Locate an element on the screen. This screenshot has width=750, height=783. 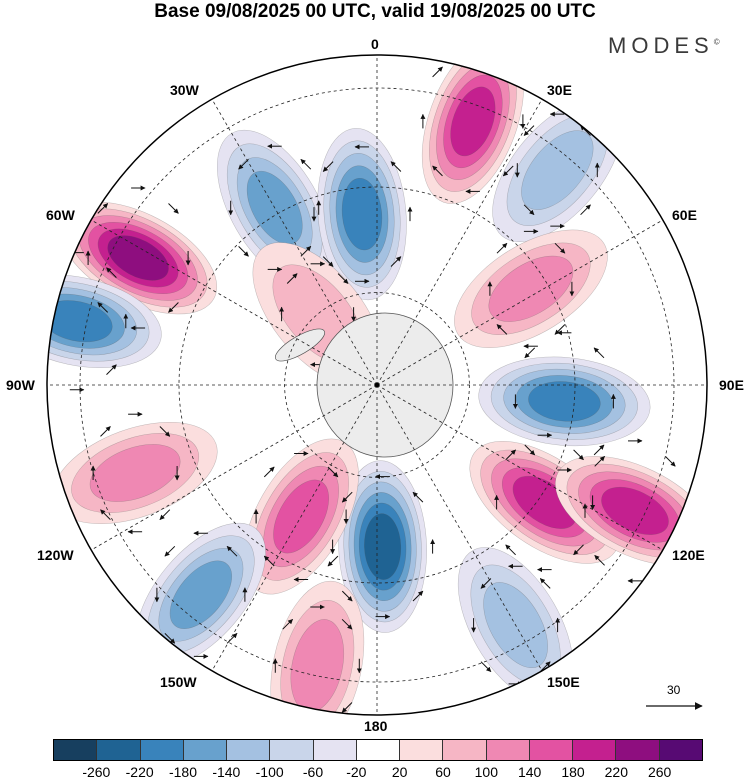
lon-label-90e: 90E is located at coordinates (731, 385).